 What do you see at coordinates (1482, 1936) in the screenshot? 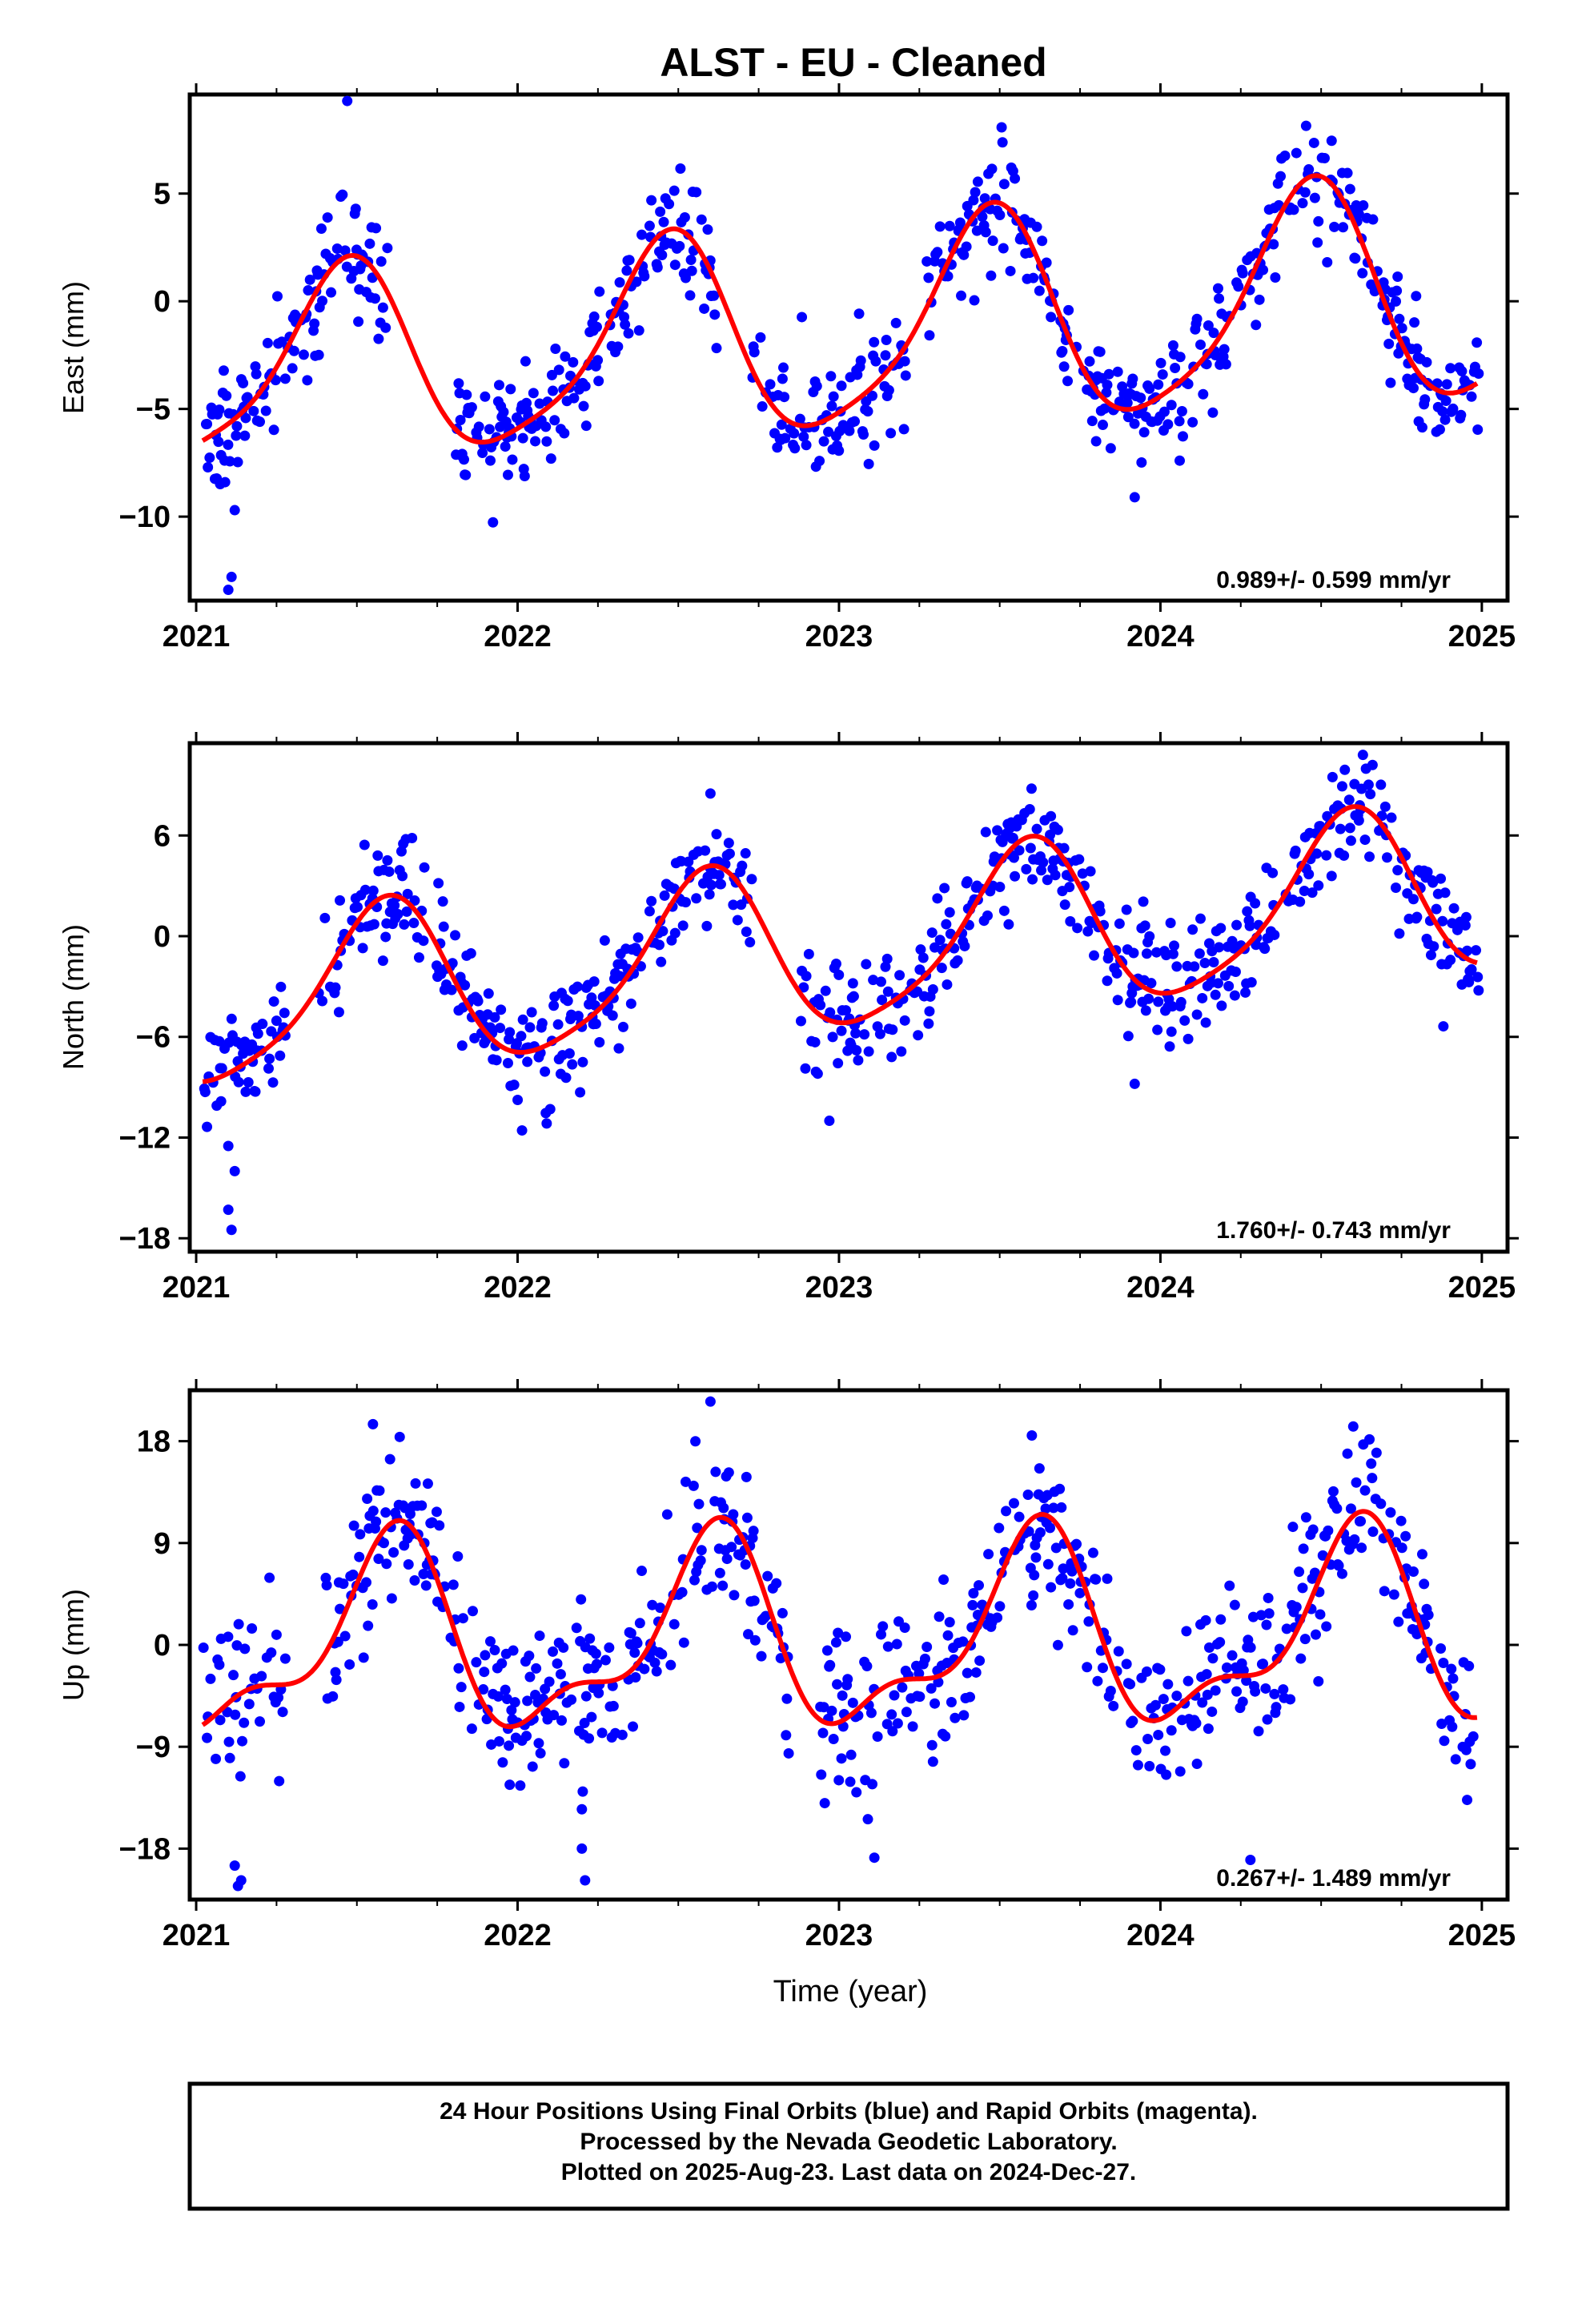
I see `up-x-tick-label: 2025` at bounding box center [1482, 1936].